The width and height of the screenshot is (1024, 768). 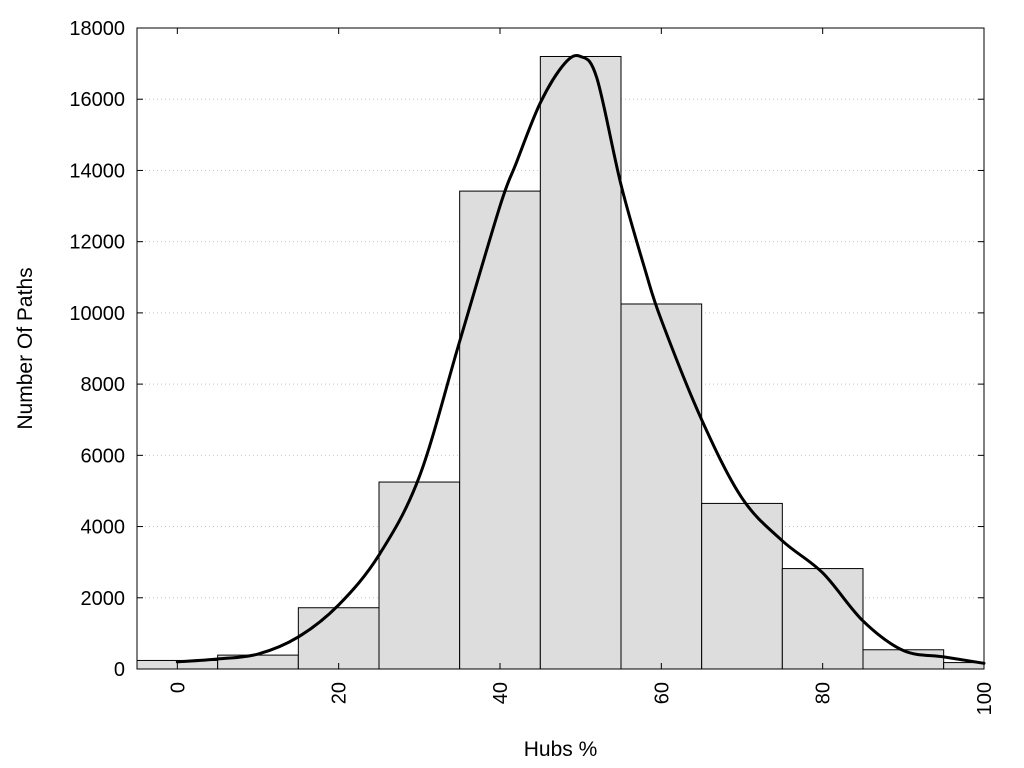 I want to click on y-tick-label-2000: 2000, so click(x=103, y=599).